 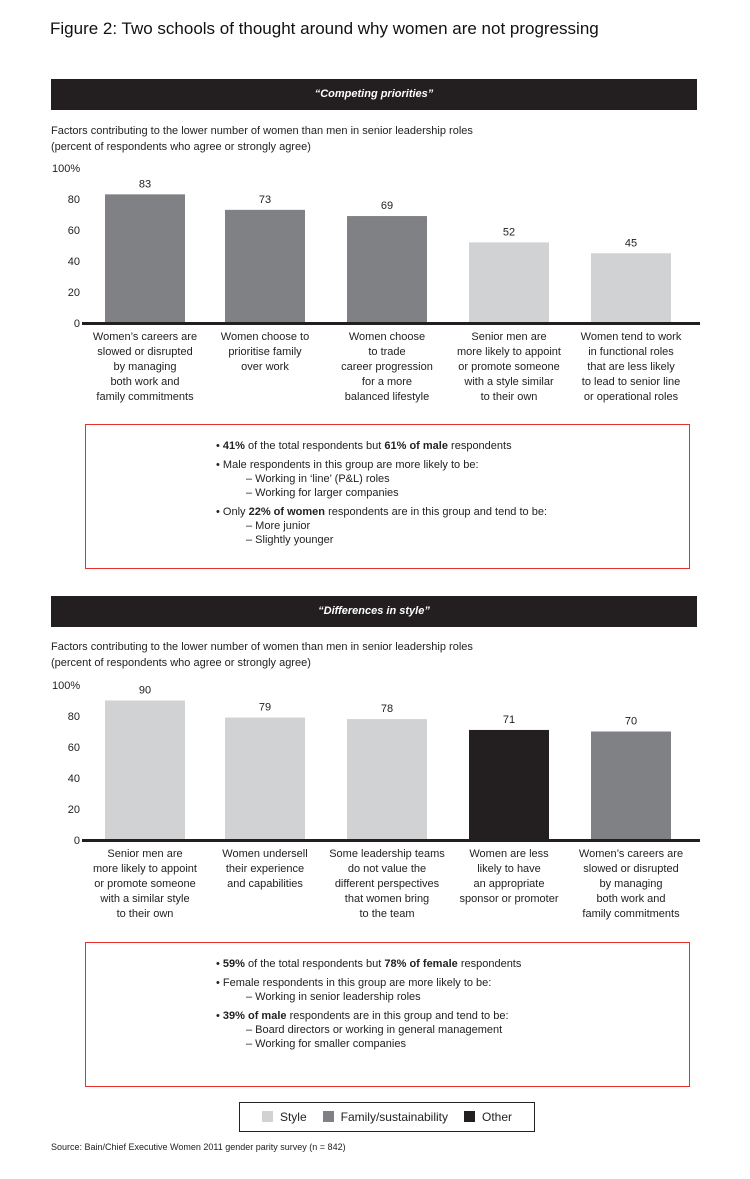 What do you see at coordinates (391, 323) in the screenshot?
I see `x-axis-line` at bounding box center [391, 323].